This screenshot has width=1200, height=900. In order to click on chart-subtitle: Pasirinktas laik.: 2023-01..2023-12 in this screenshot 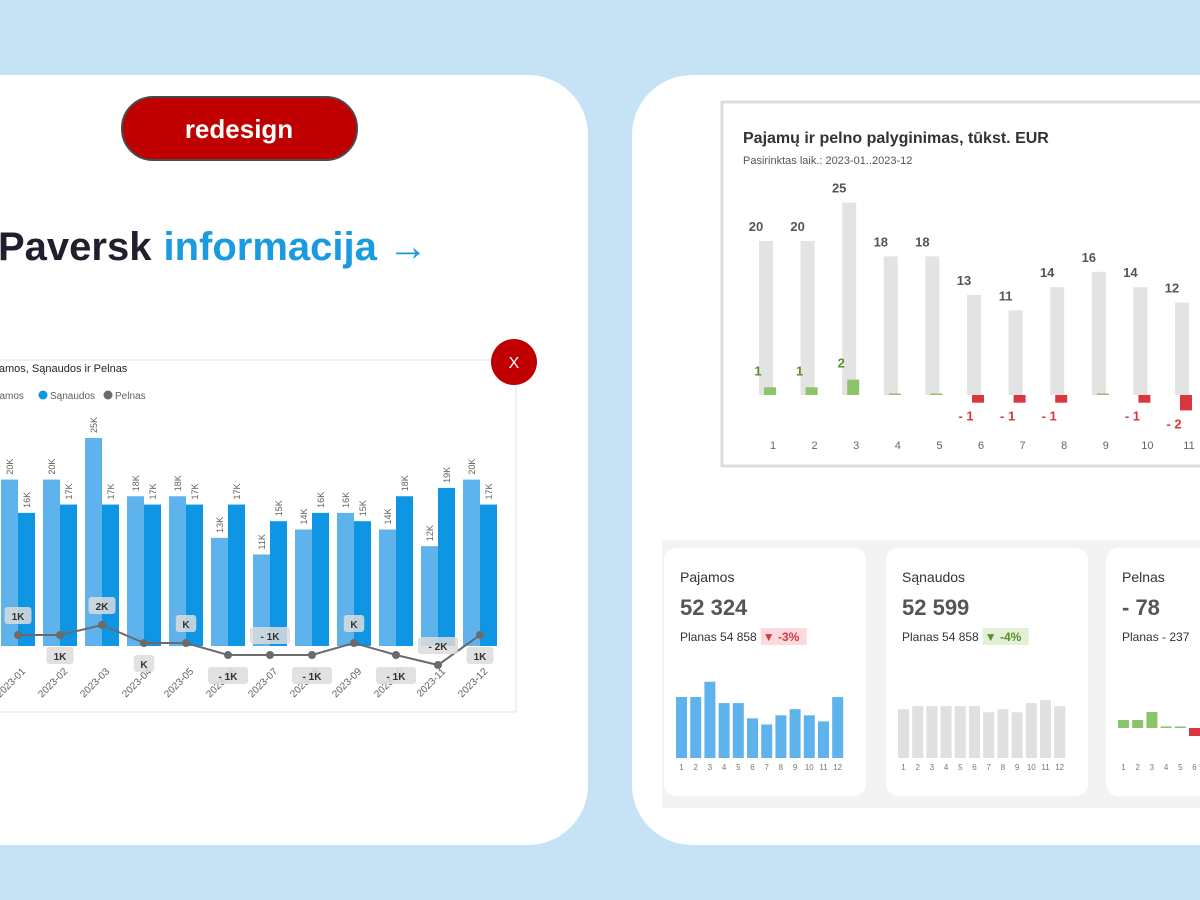, I will do `click(827, 161)`.